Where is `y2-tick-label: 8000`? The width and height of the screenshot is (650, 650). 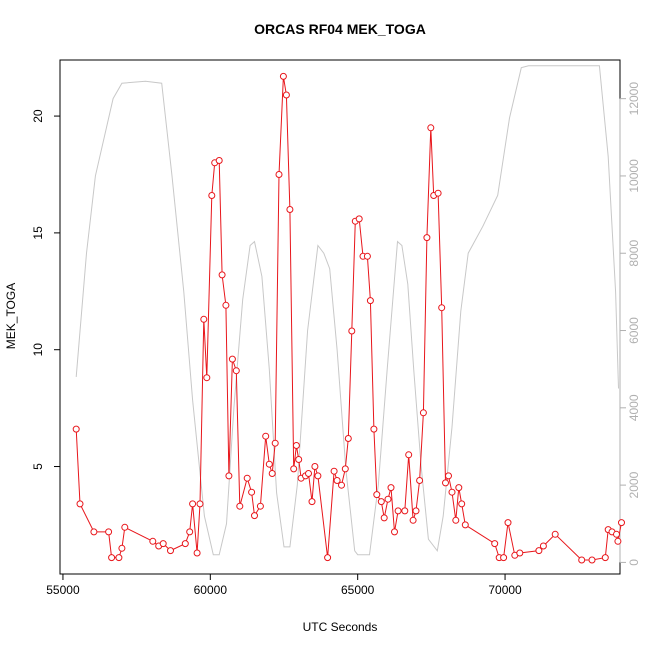 y2-tick-label: 8000 is located at coordinates (634, 253).